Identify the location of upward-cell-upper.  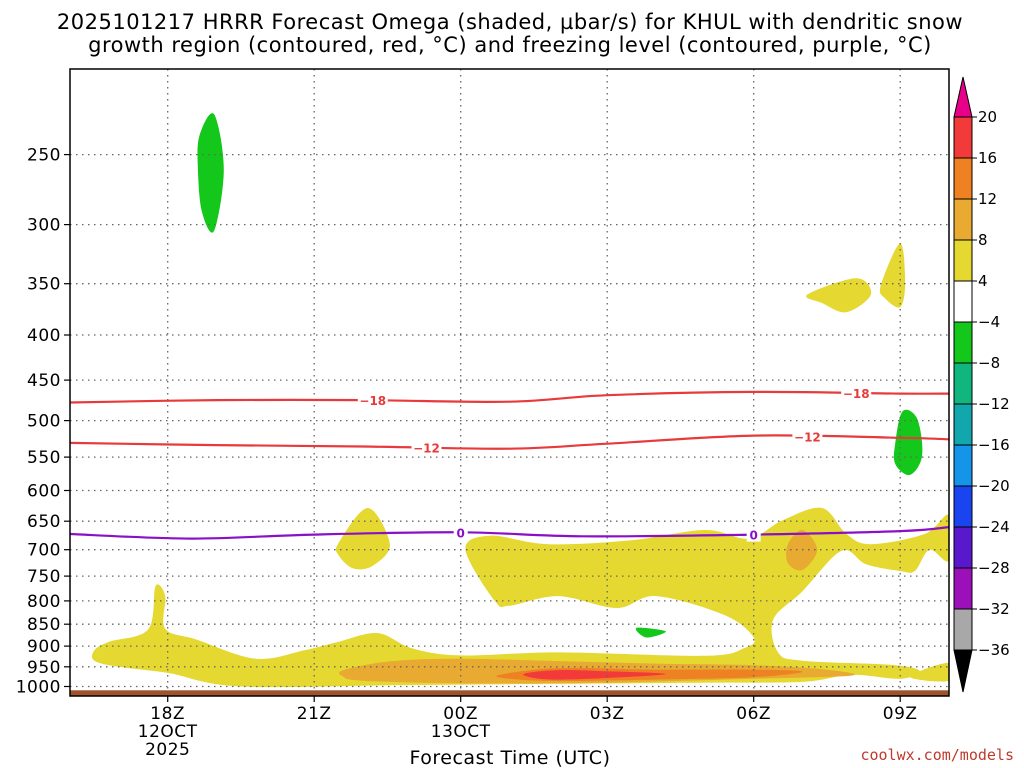
(210, 173).